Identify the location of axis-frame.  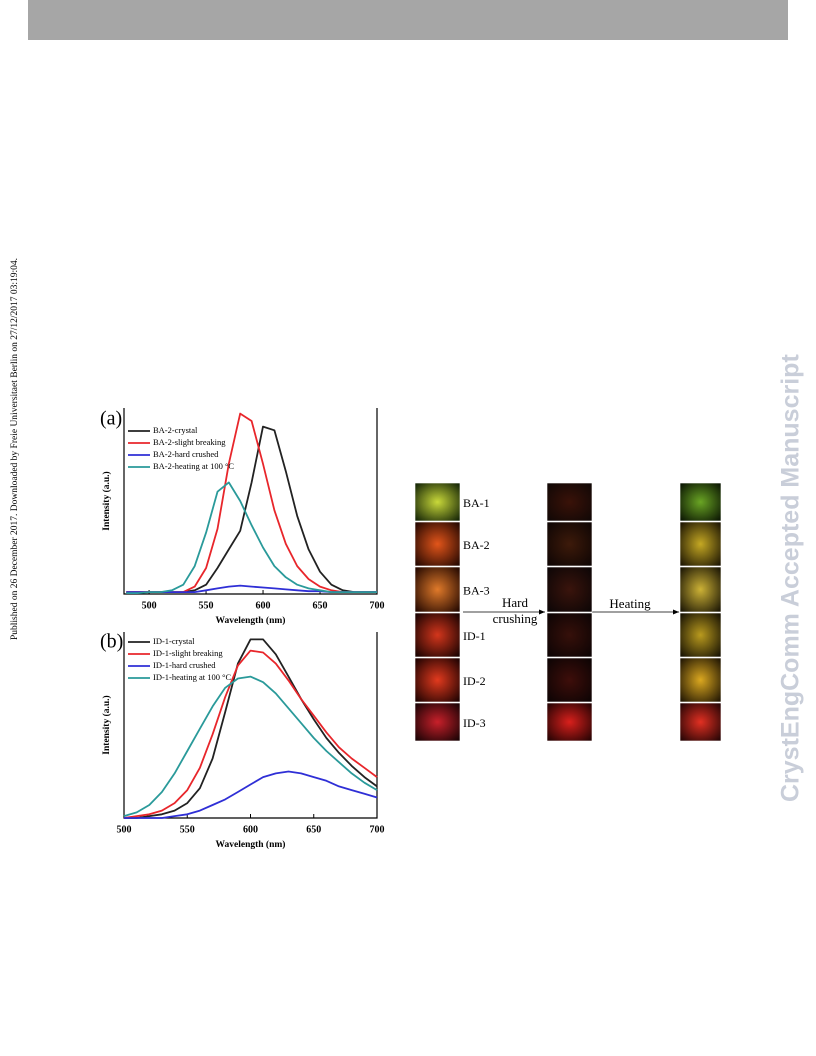
(250, 501).